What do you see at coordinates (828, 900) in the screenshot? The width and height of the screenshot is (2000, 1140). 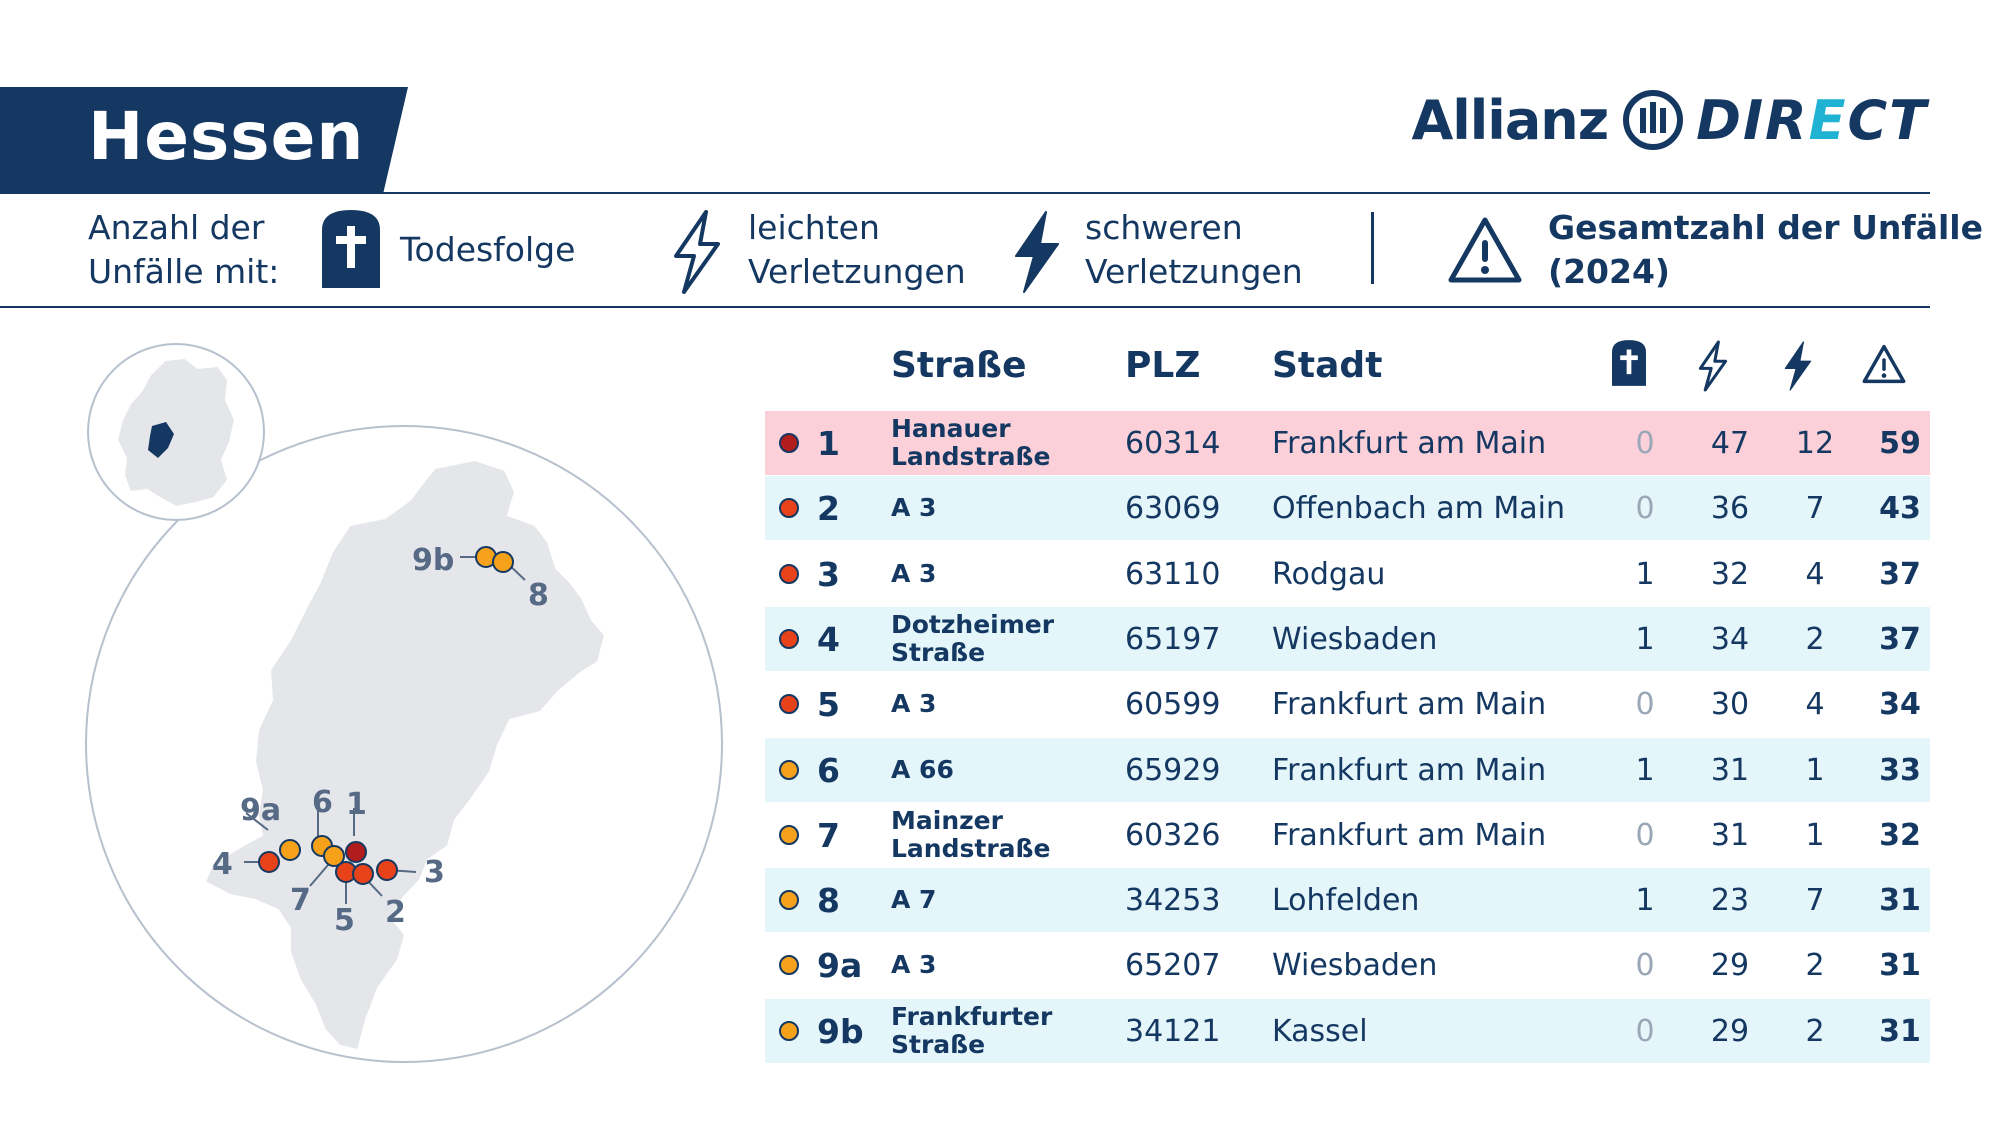 I see `row-rank: 8` at bounding box center [828, 900].